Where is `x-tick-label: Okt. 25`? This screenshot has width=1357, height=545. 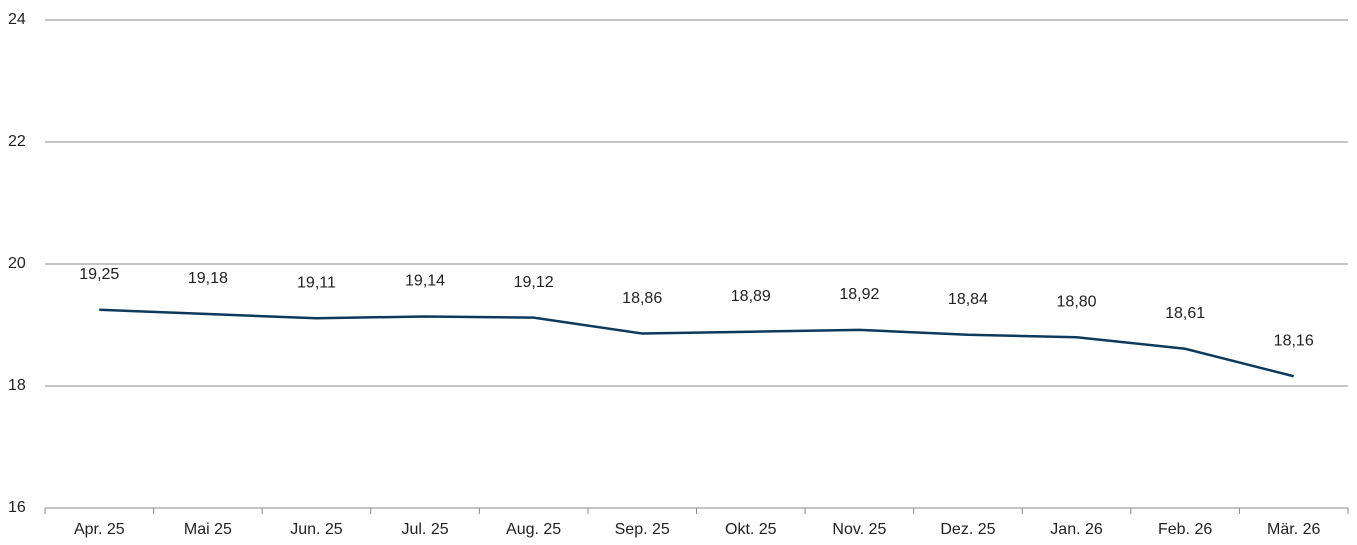
x-tick-label: Okt. 25 is located at coordinates (751, 529).